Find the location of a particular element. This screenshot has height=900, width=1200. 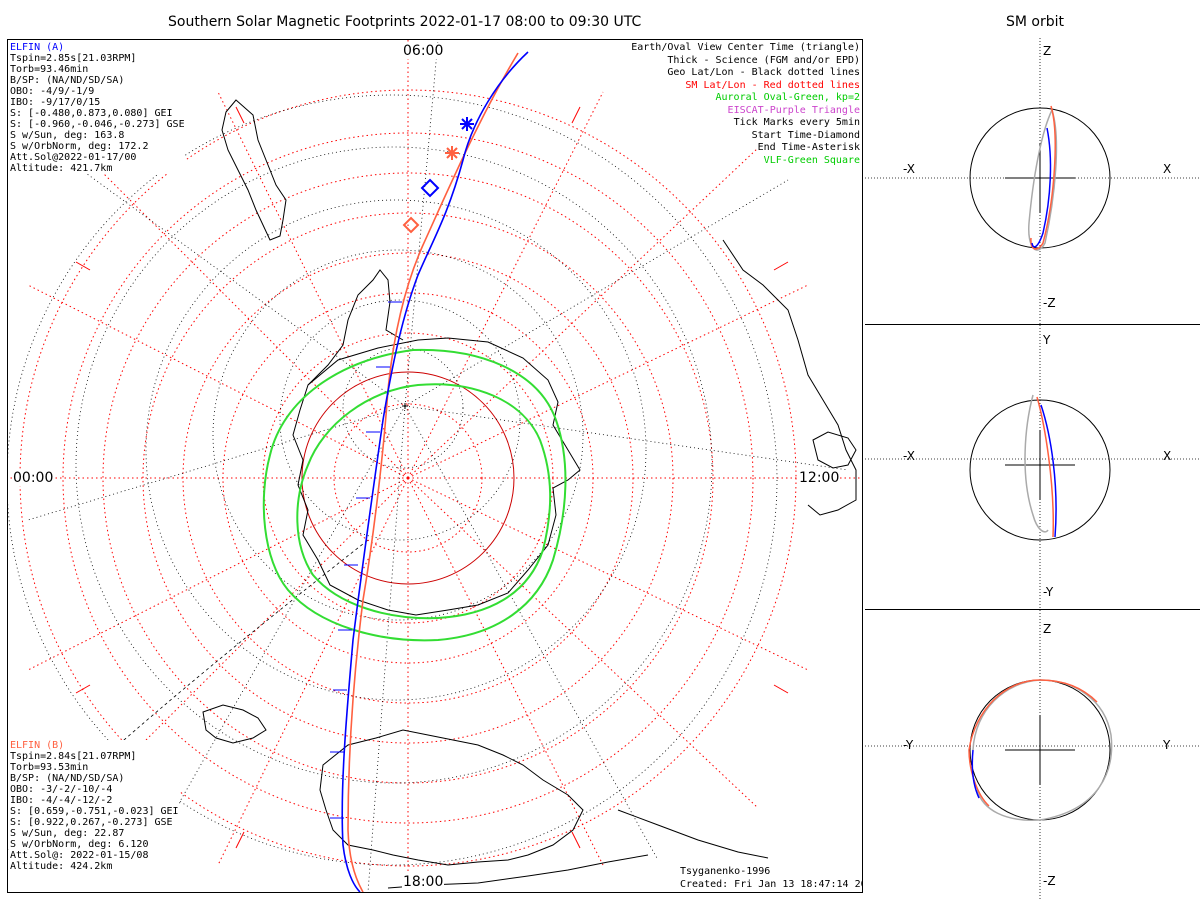

new-zealand-outline is located at coordinates (234, 724).